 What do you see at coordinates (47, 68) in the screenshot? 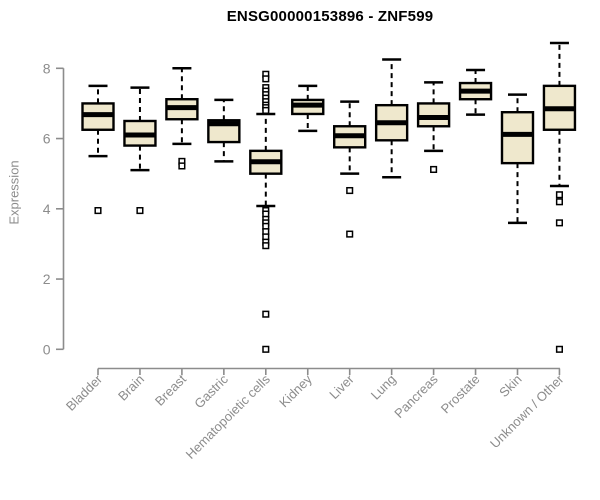
I see `y-axis-tick-label: 8` at bounding box center [47, 68].